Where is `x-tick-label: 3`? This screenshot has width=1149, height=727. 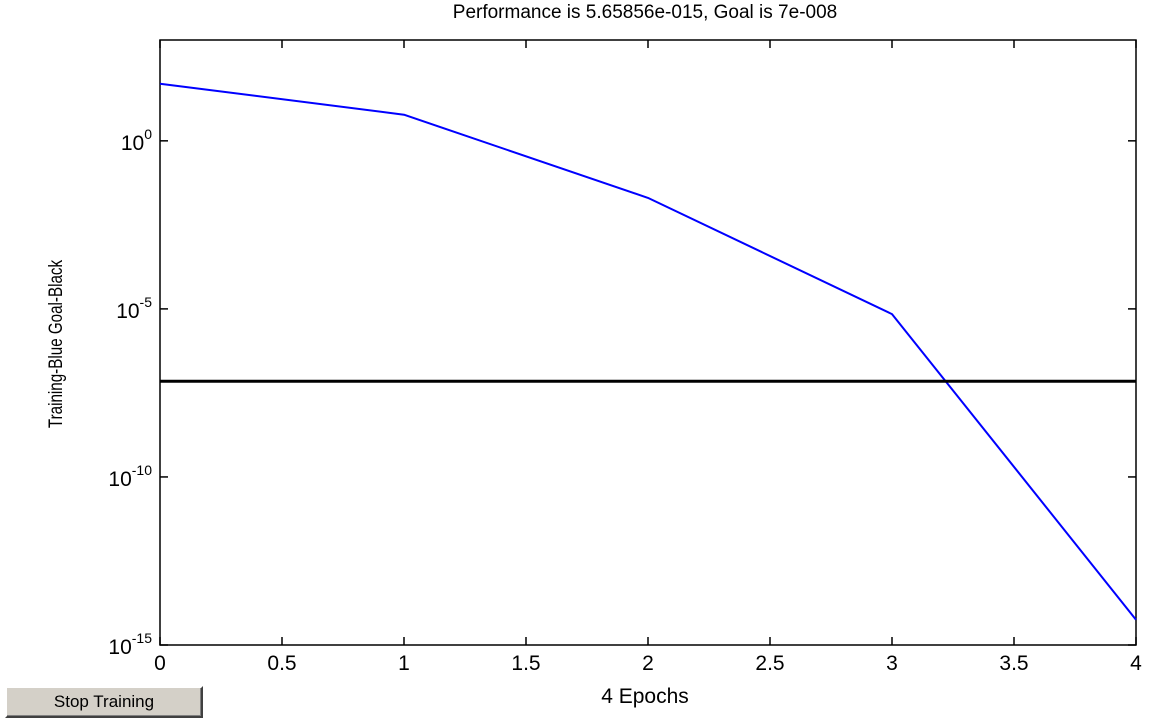 x-tick-label: 3 is located at coordinates (892, 663).